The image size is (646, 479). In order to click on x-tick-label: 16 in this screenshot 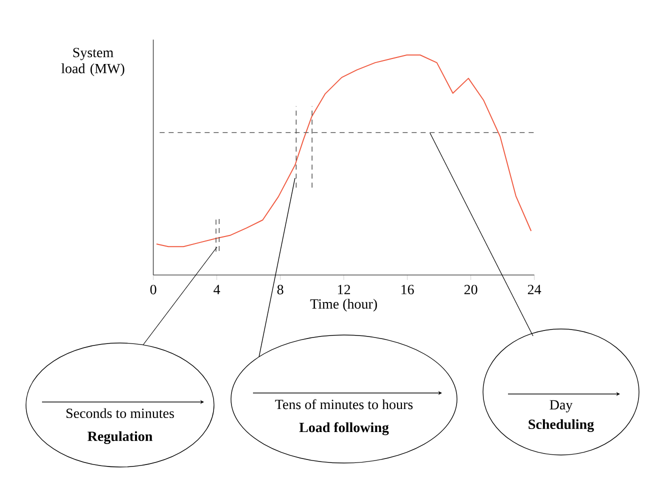, I will do `click(408, 289)`.